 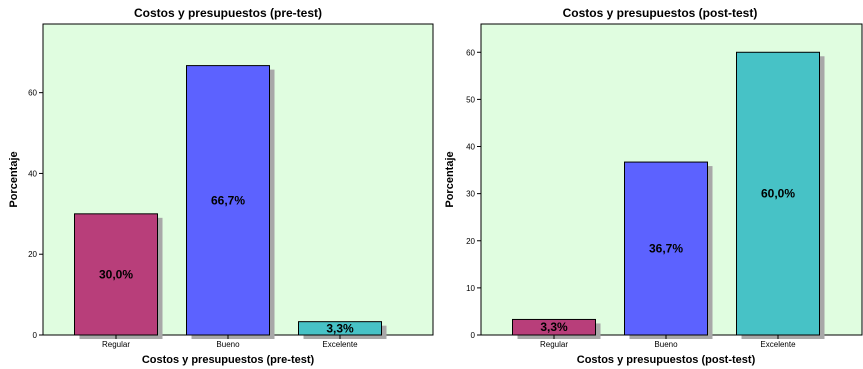 I want to click on chart-title: Costos y presupuestos (pre-test), so click(x=228, y=13).